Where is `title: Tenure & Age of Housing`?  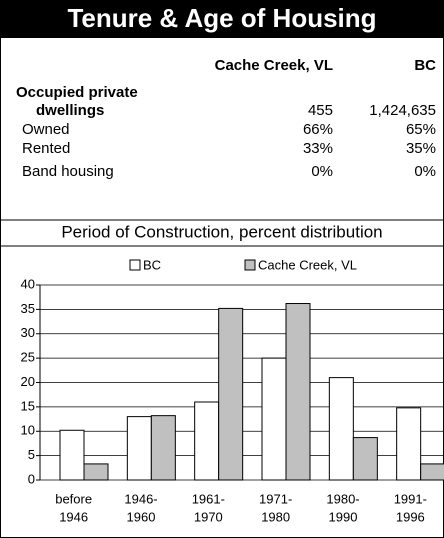
title: Tenure & Age of Housing is located at coordinates (221, 18).